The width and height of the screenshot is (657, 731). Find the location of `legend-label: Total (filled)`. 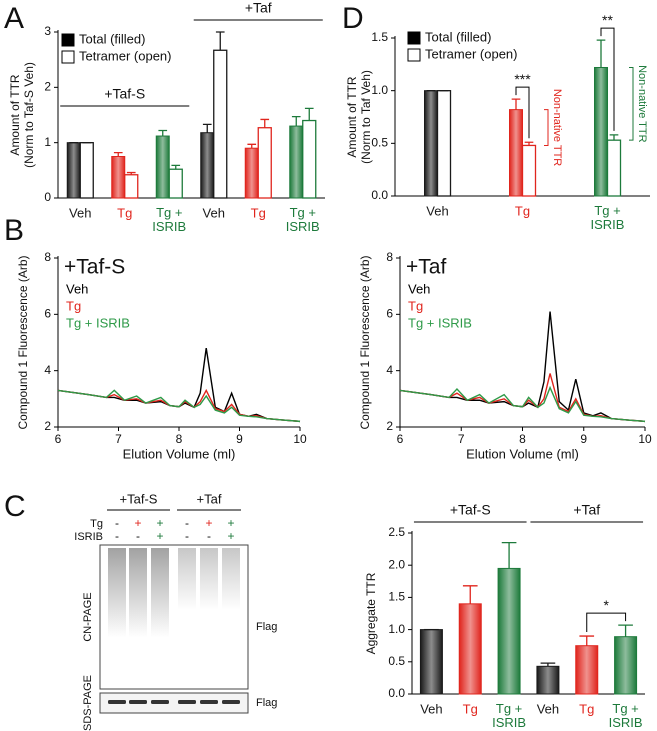

legend-label: Total (filled) is located at coordinates (112, 38).